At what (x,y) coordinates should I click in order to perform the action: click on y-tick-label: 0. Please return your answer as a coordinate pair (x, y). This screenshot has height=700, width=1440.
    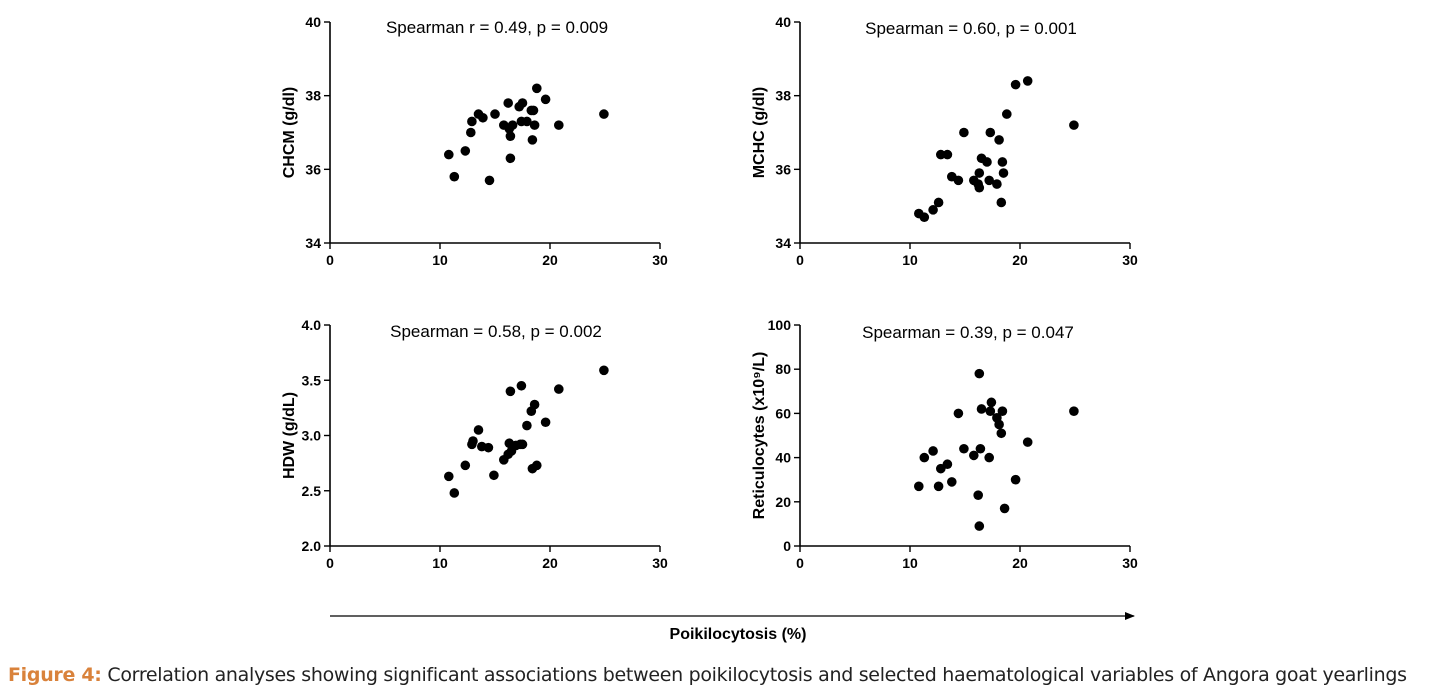
    Looking at the image, I should click on (787, 546).